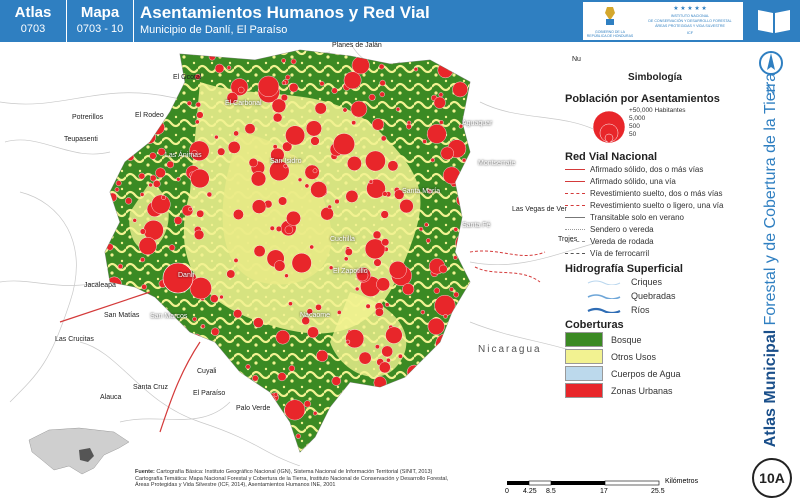 The image size is (800, 500). Describe the element at coordinates (33, 21) in the screenshot. I see `atlas-code-box: Atlas 0703` at that location.